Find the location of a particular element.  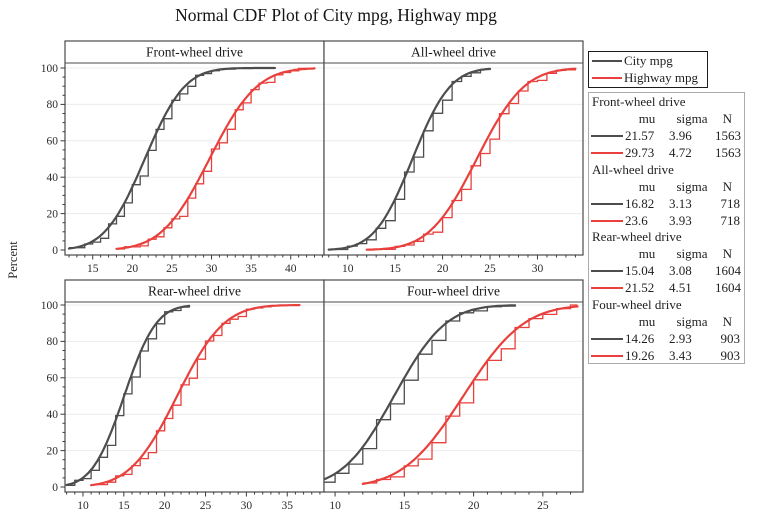

four-wheel-drive-highway-mpg-empirical-step-curve is located at coordinates (470, 394).